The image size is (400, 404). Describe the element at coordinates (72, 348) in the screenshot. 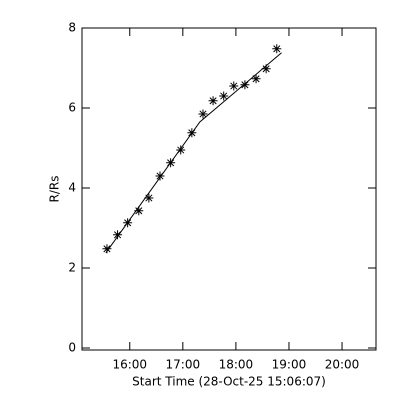

I see `y-tick-label: 0` at that location.